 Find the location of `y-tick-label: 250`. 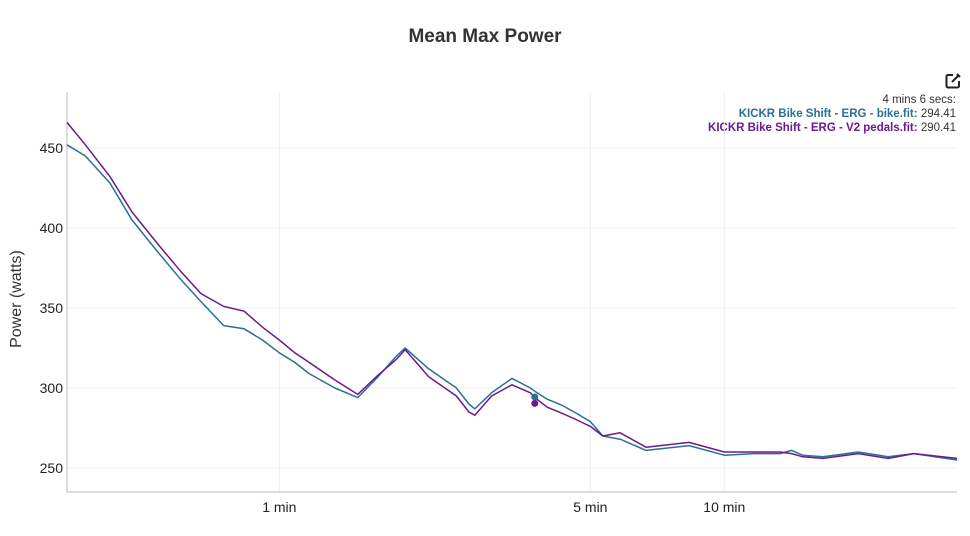

y-tick-label: 250 is located at coordinates (52, 468).